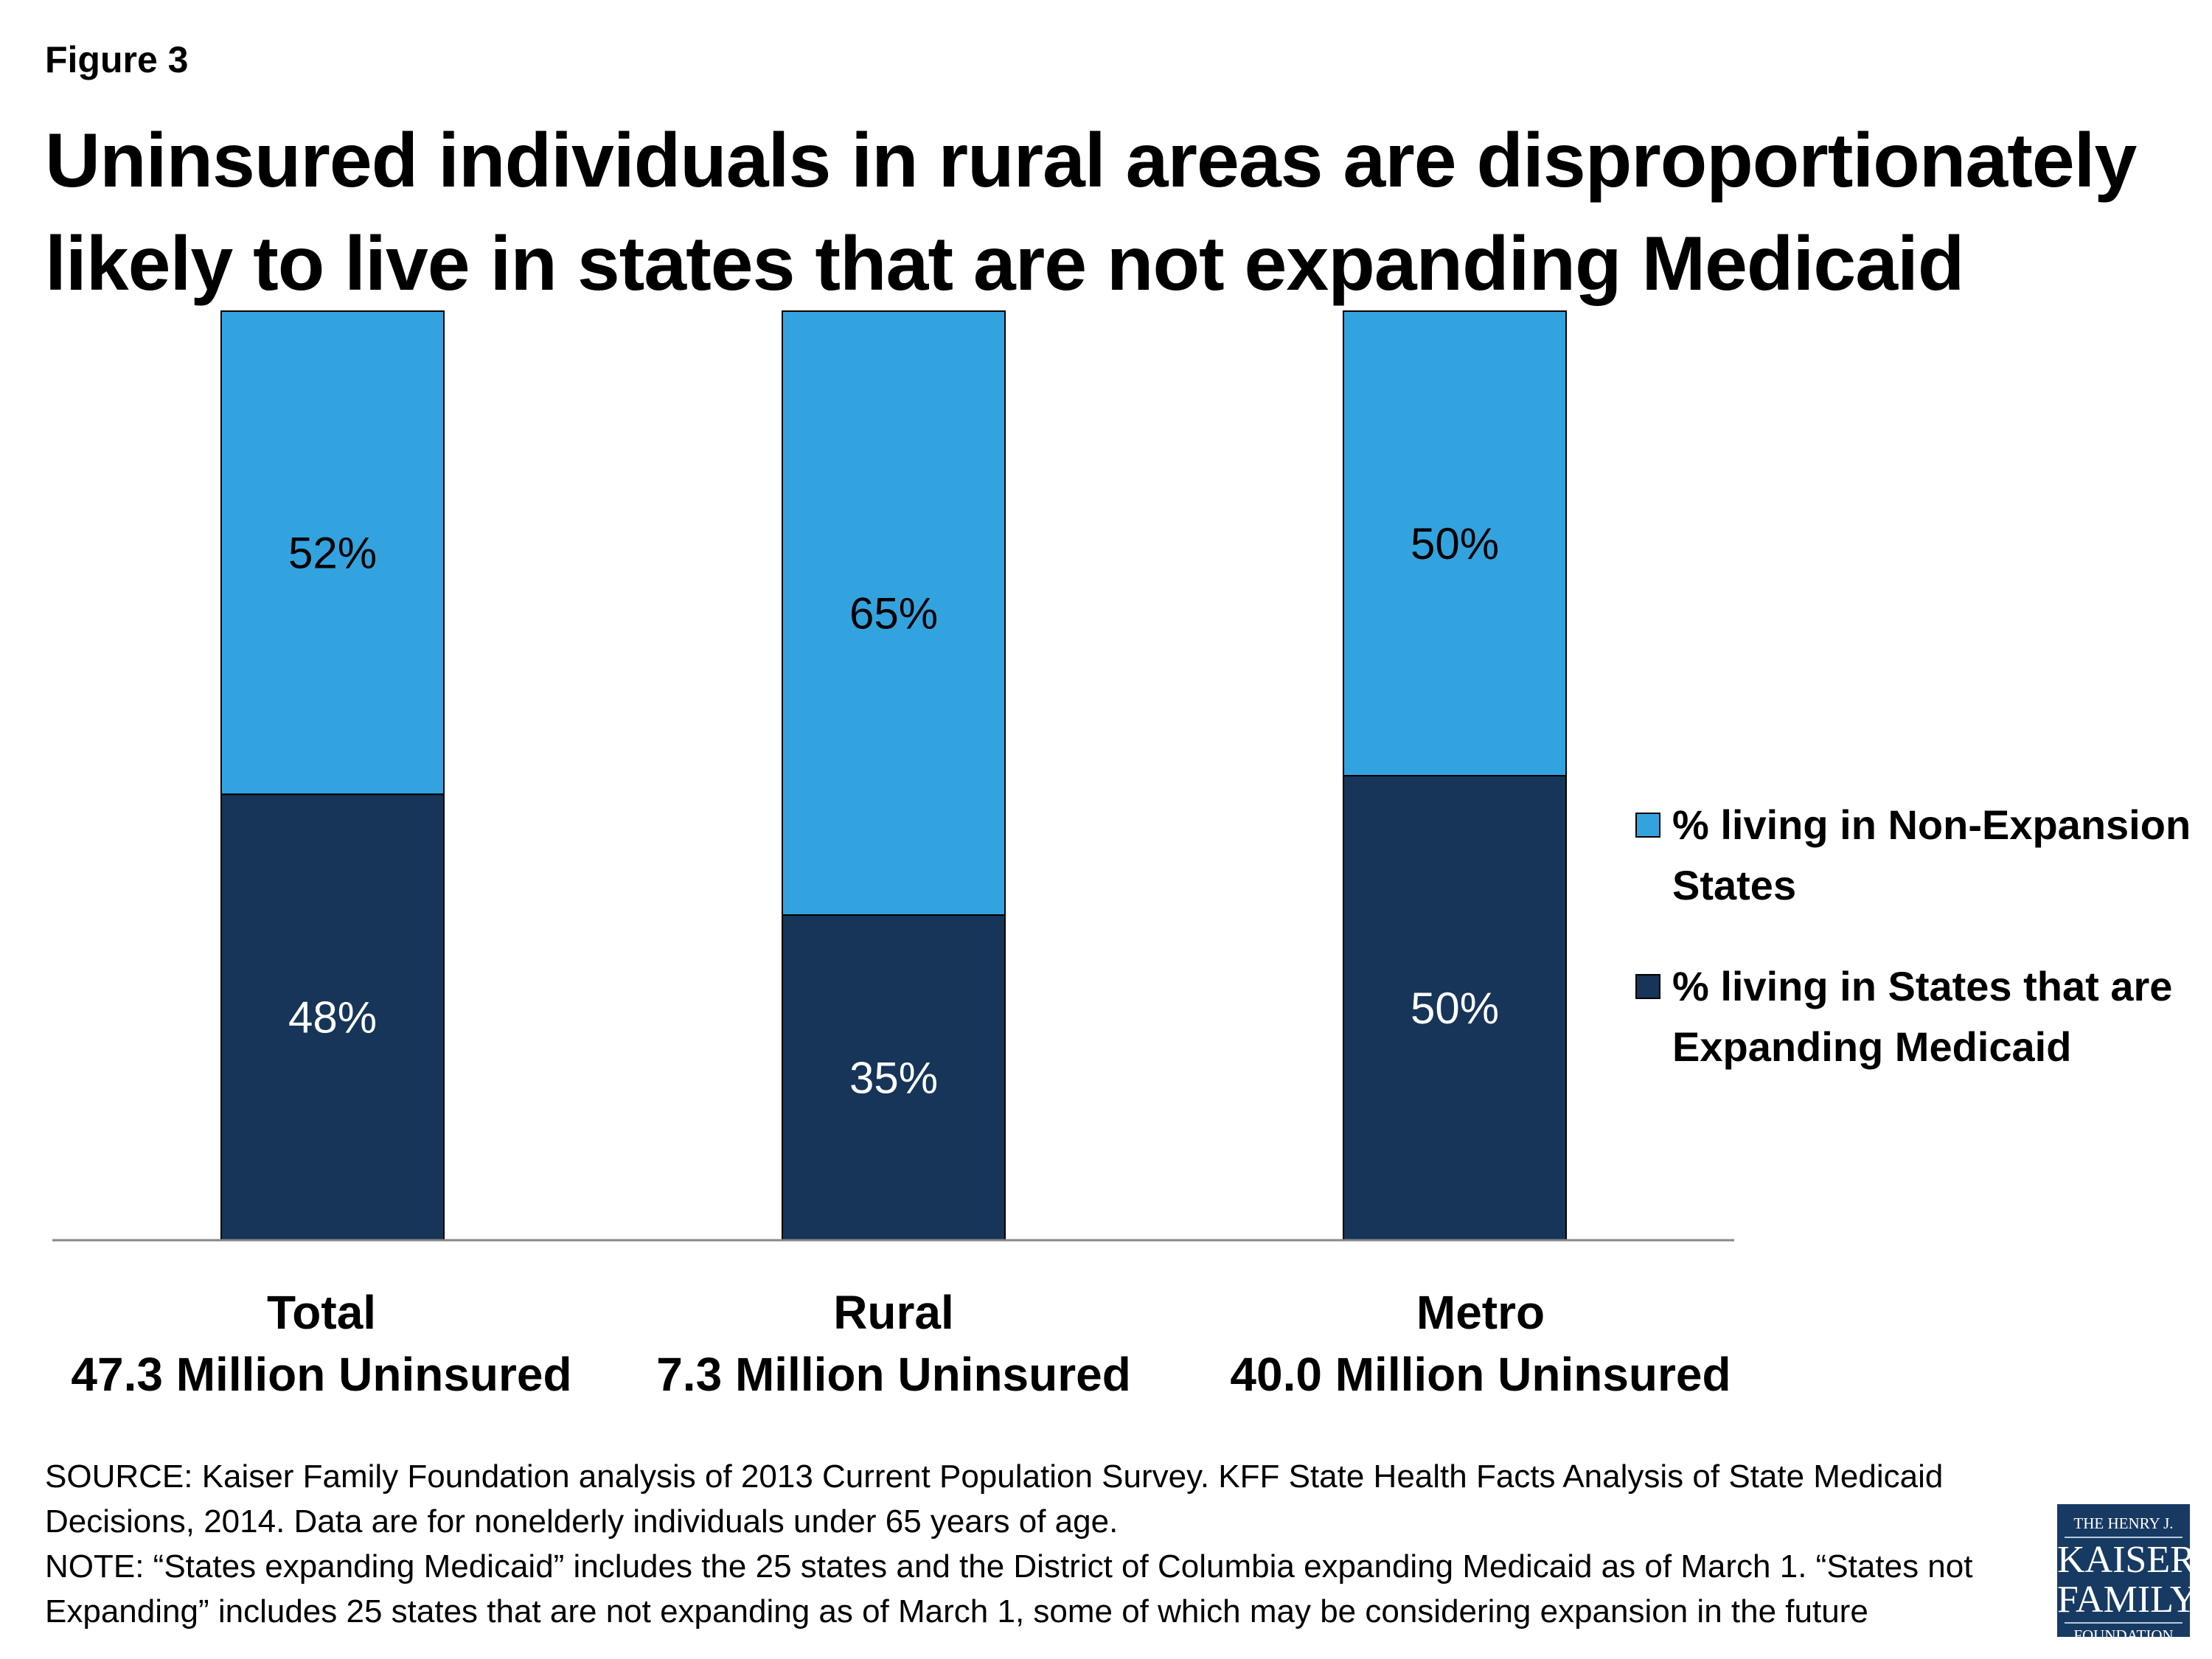 The image size is (2212, 1659). What do you see at coordinates (1480, 1343) in the screenshot?
I see `x-tick-label-metro: Metro 40.0 Million Uninsured` at bounding box center [1480, 1343].